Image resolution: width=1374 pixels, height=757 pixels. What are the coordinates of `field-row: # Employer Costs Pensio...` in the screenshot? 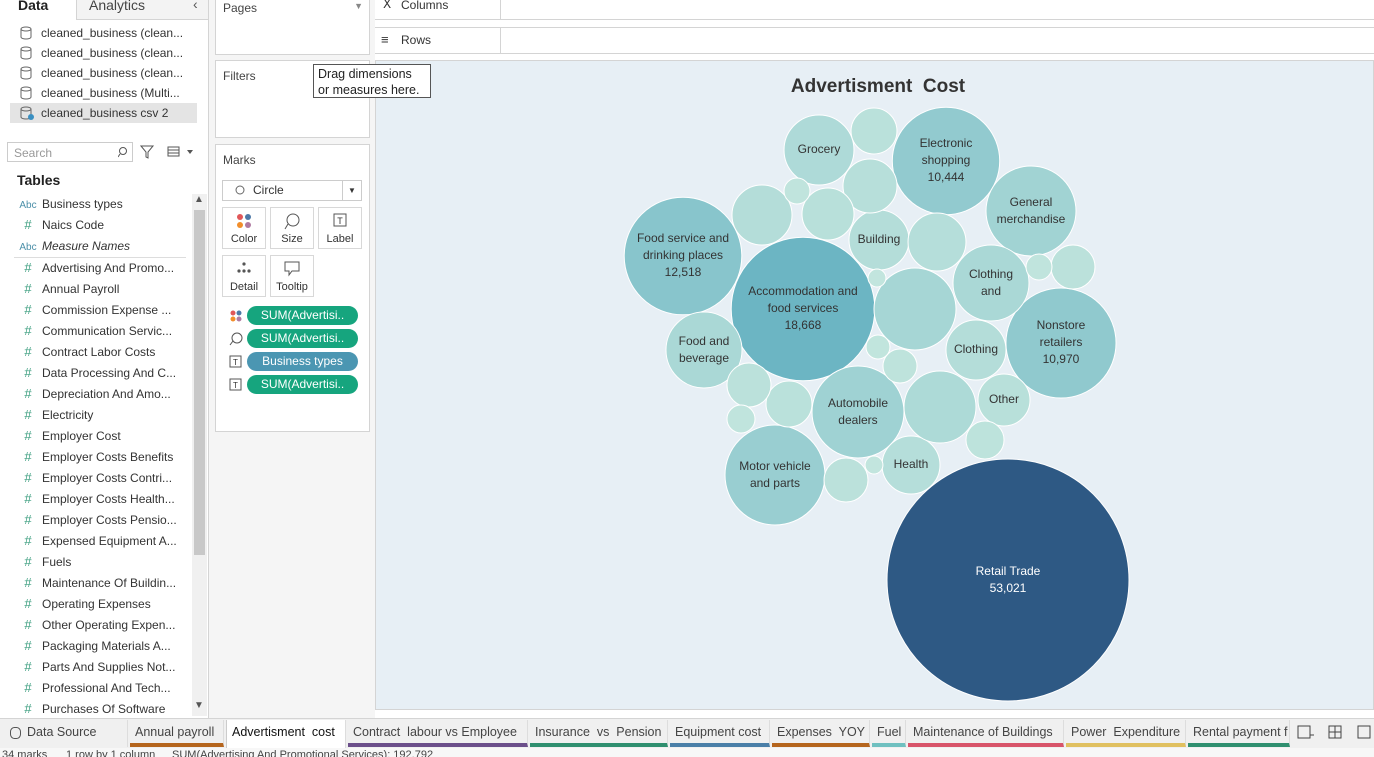 It's located at (95, 520).